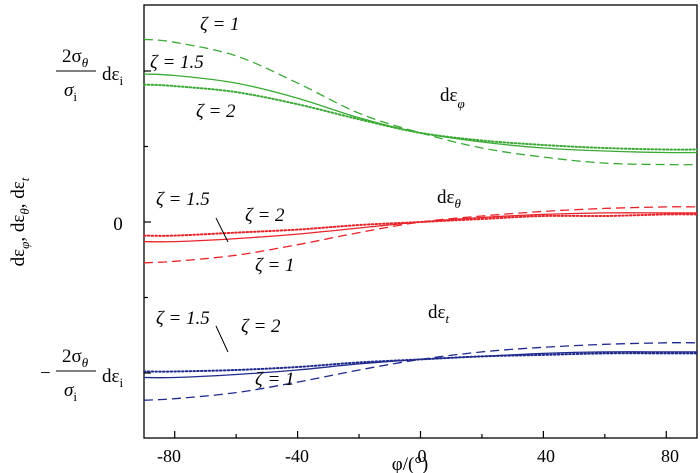  I want to click on group-label-phi: dεφ, so click(452, 98).